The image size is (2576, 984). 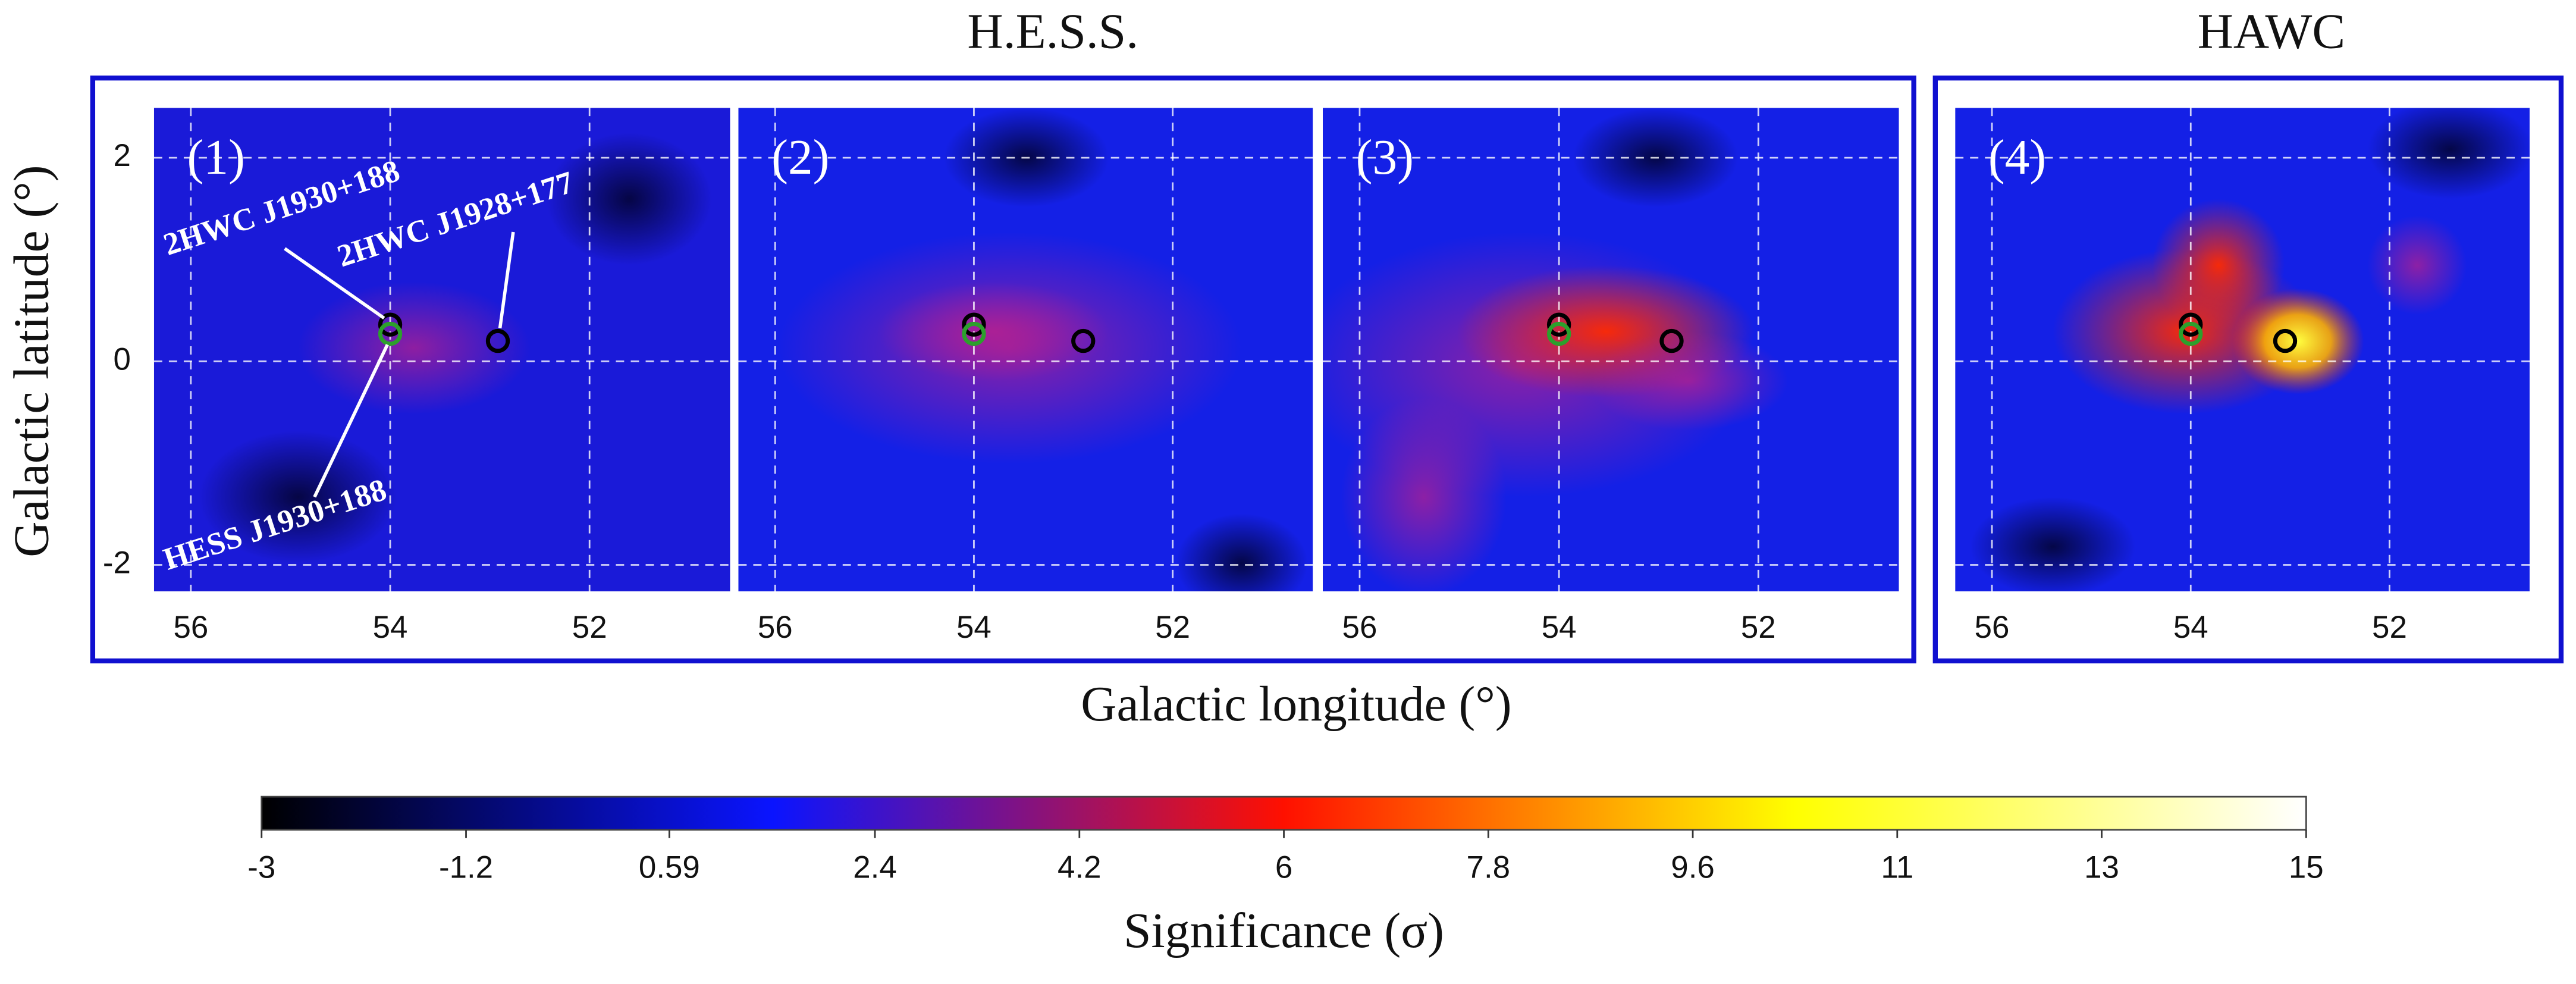 I want to click on group-frame, so click(x=2248, y=369).